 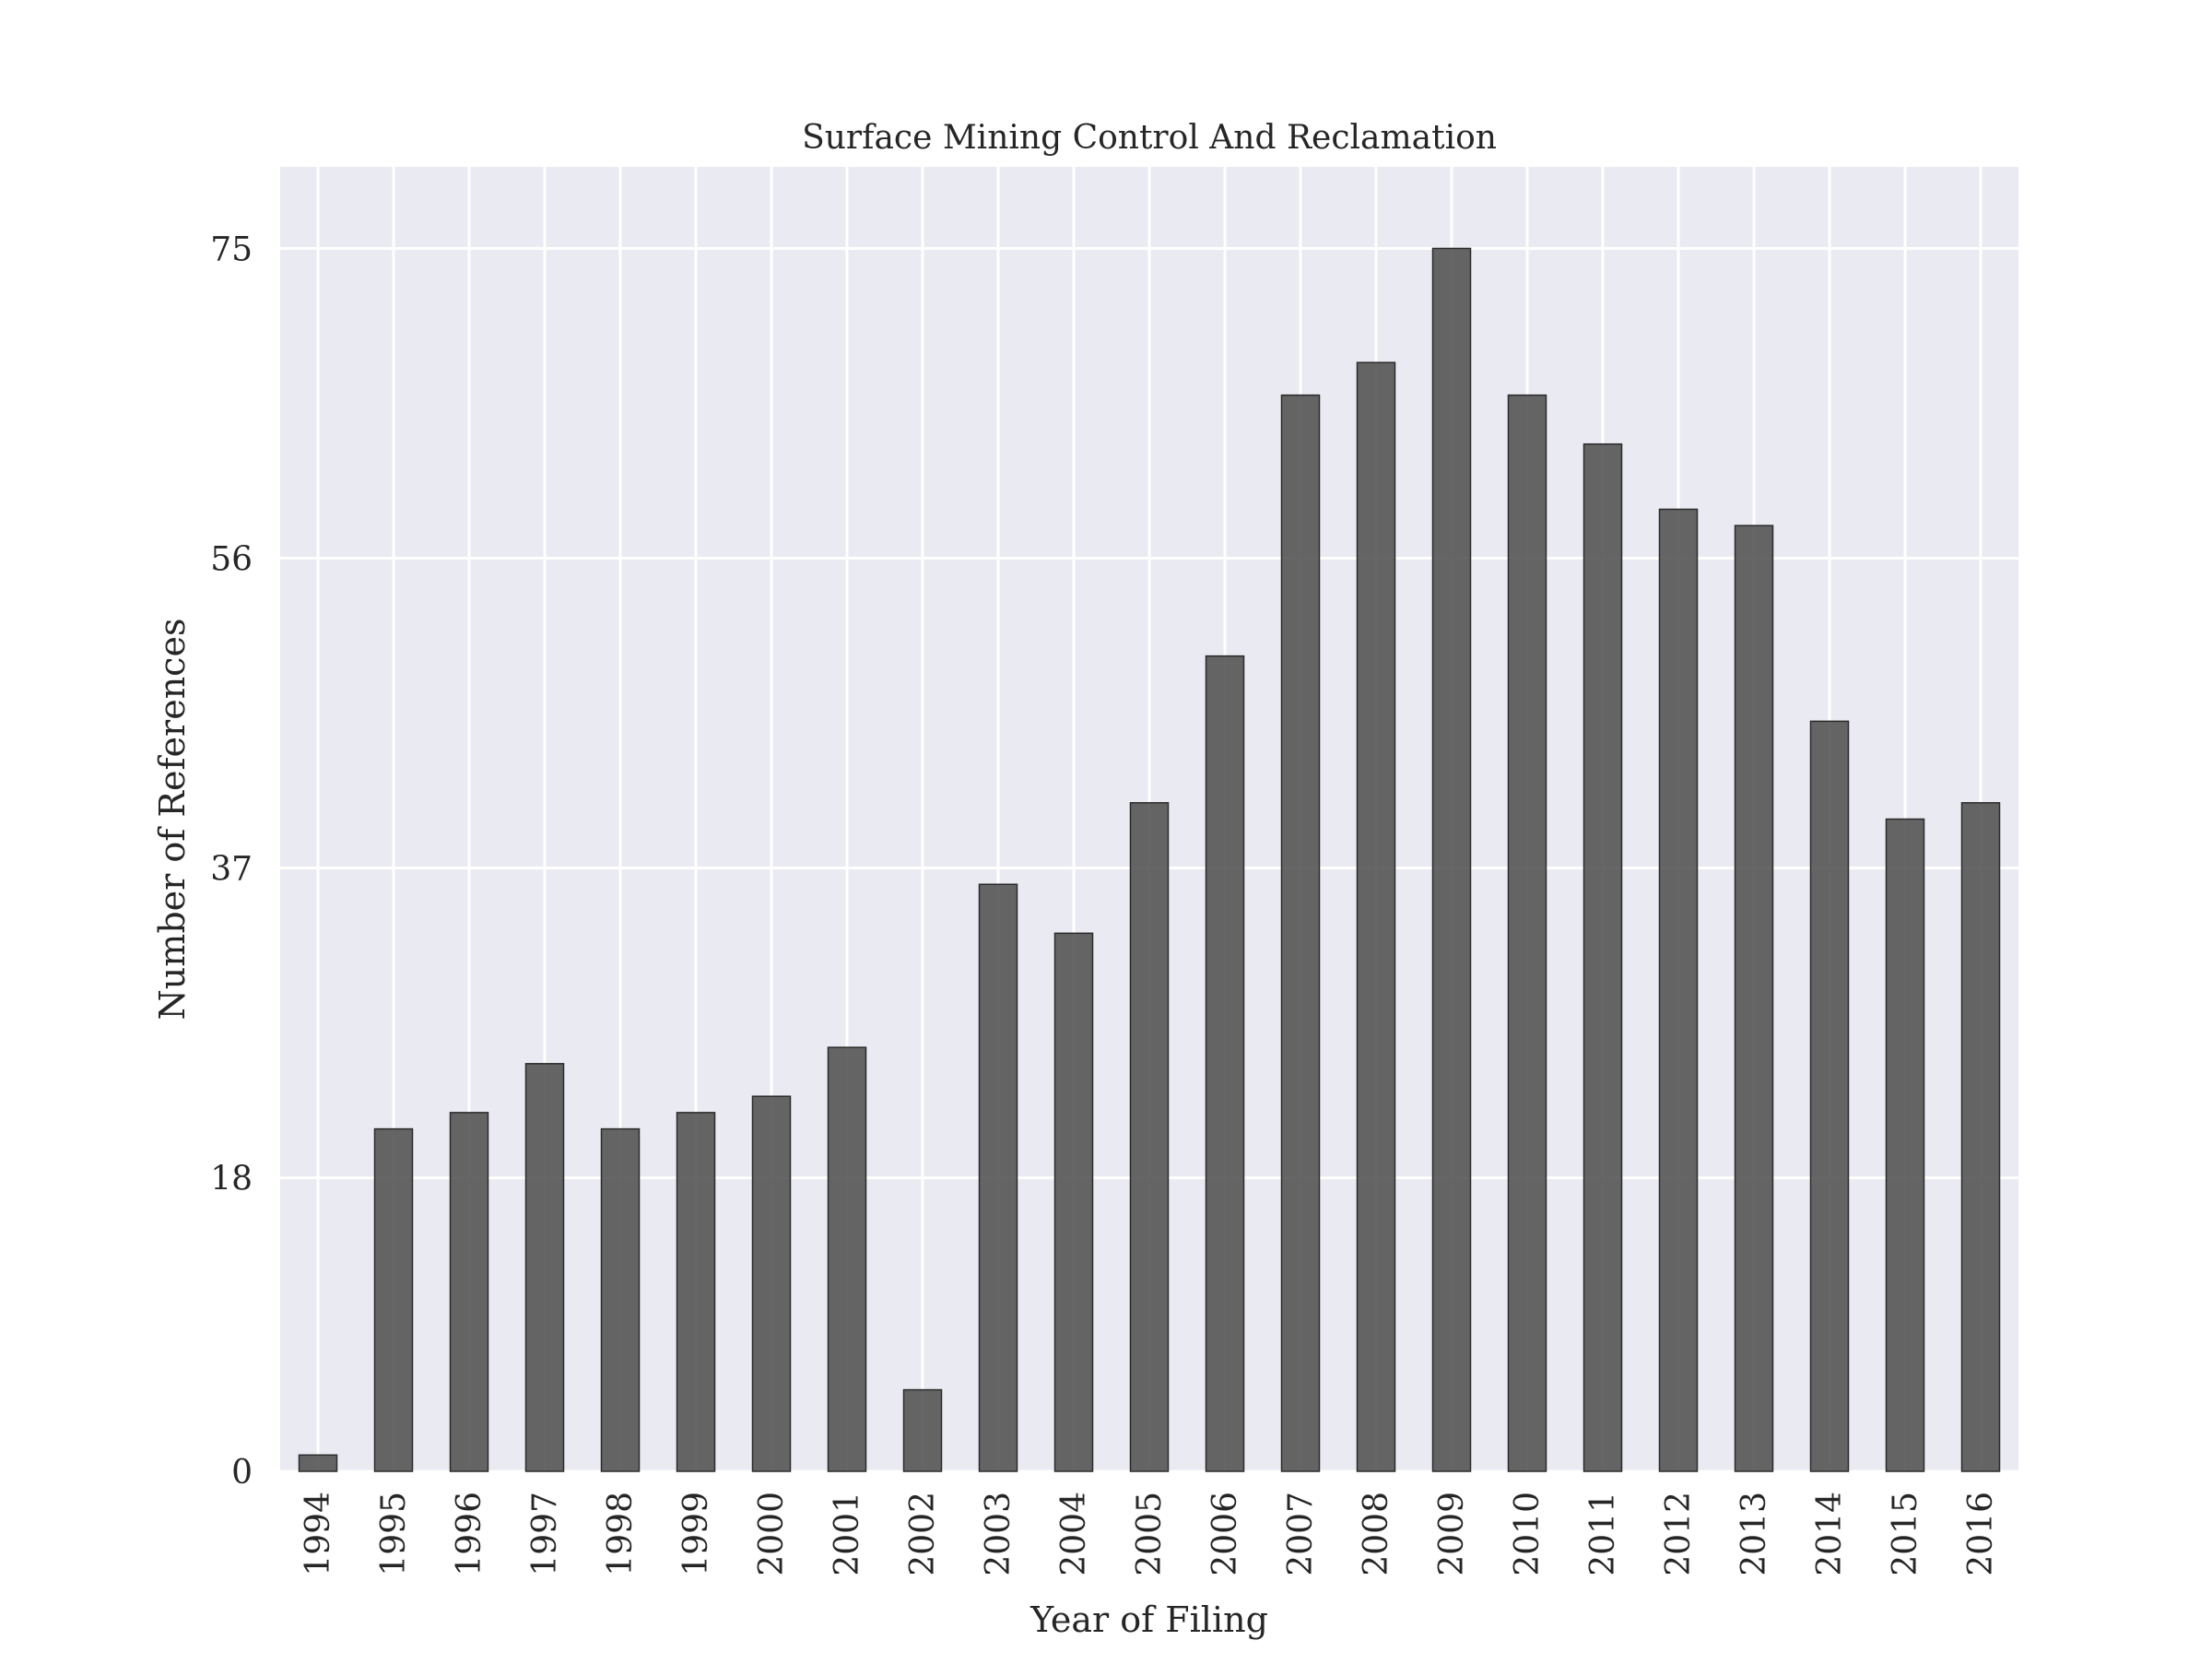 What do you see at coordinates (231, 1179) in the screenshot?
I see `y-tick-label: 18` at bounding box center [231, 1179].